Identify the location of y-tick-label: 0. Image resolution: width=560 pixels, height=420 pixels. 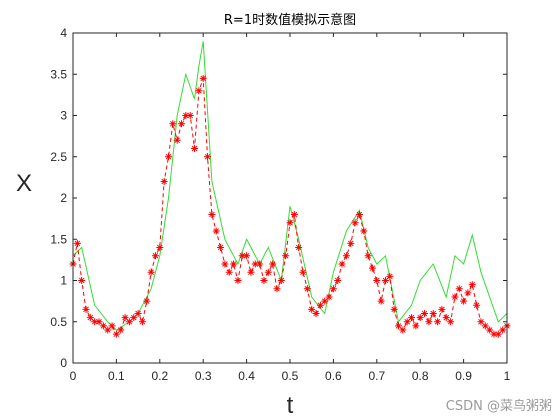
(63, 363).